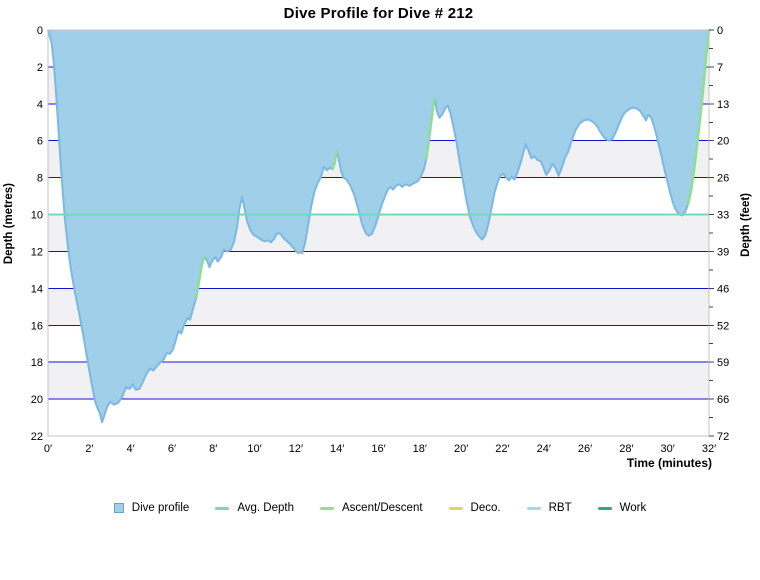  I want to click on legend-label: Work, so click(633, 508).